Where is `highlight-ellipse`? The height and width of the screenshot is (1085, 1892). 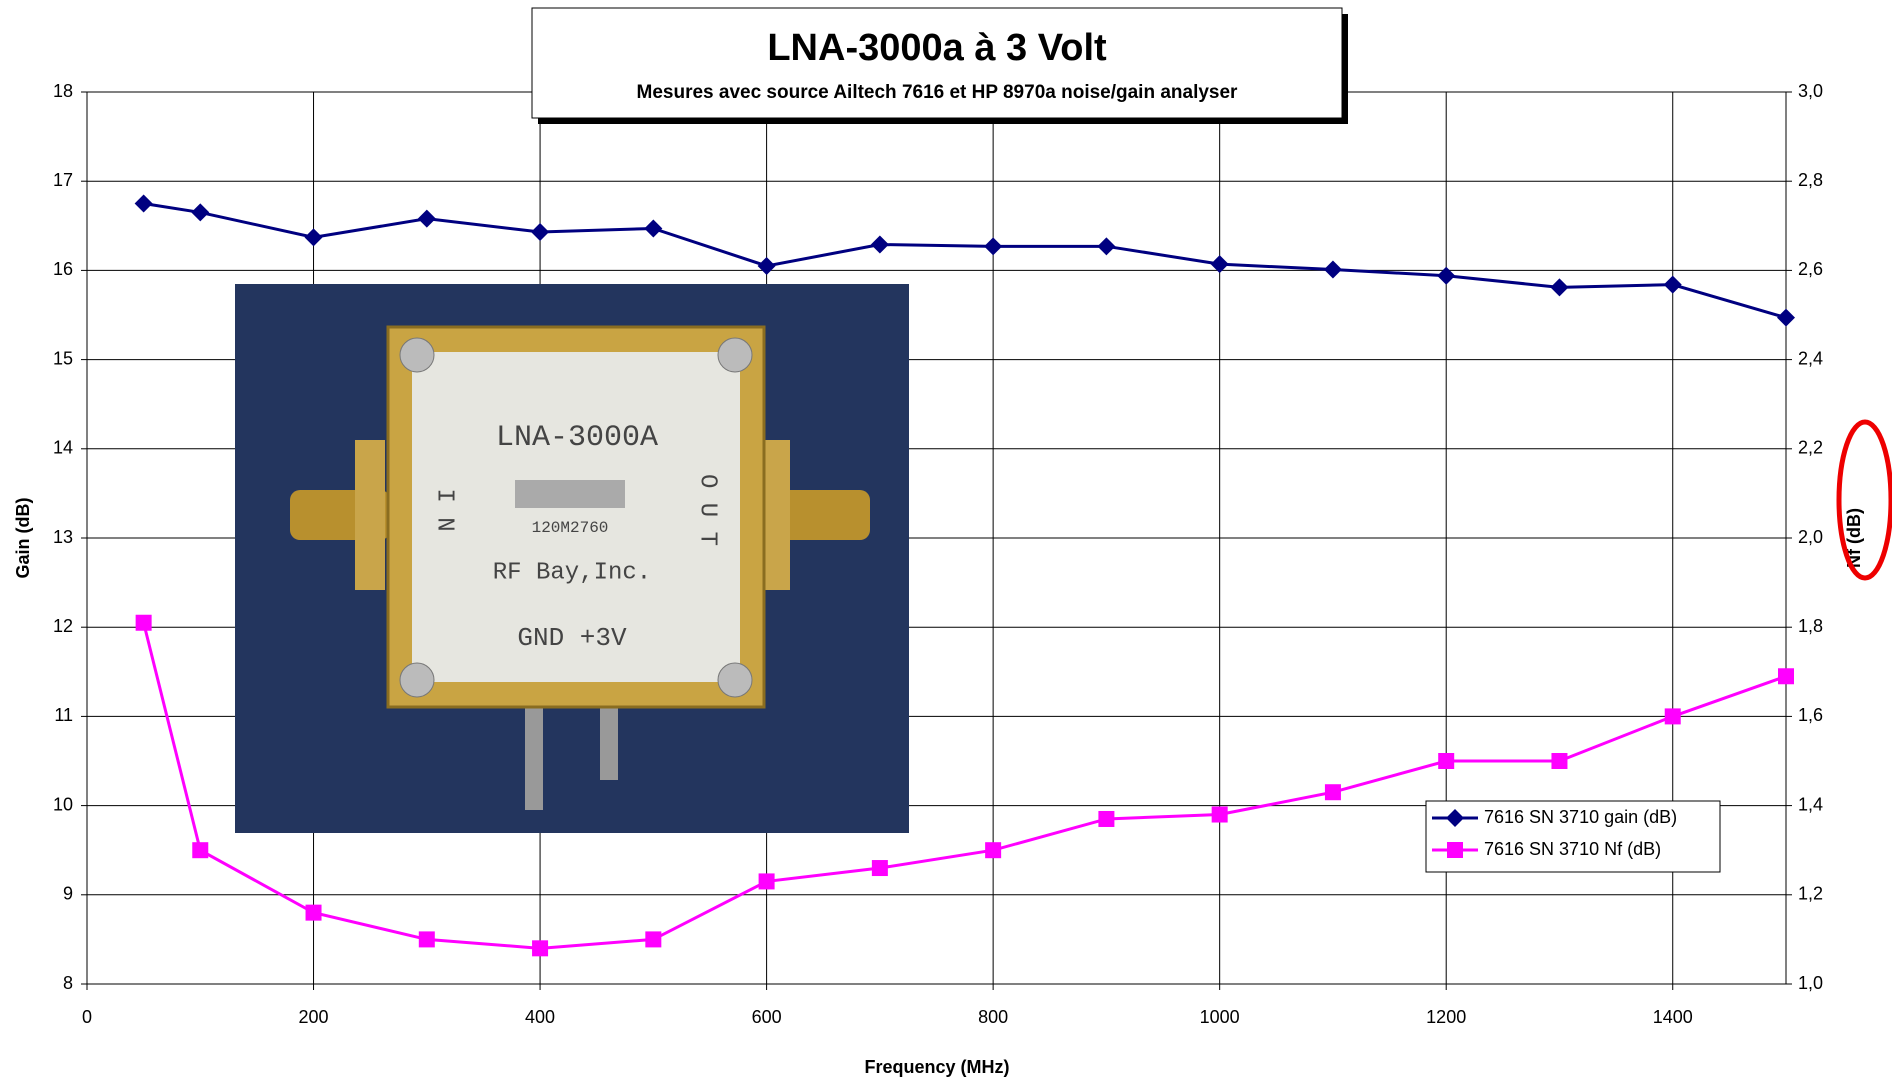
highlight-ellipse is located at coordinates (1864, 500).